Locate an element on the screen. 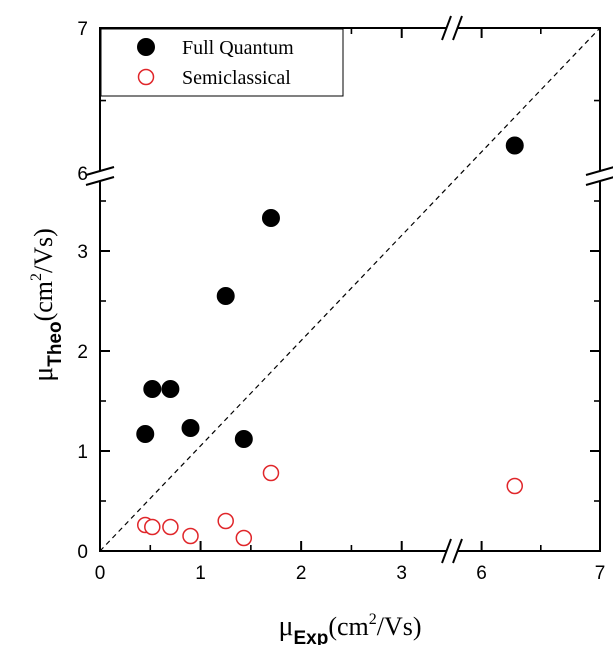 The width and height of the screenshot is (613, 645). y-axis-title: μTheo(cm2/Vs) is located at coordinates (47, 305).